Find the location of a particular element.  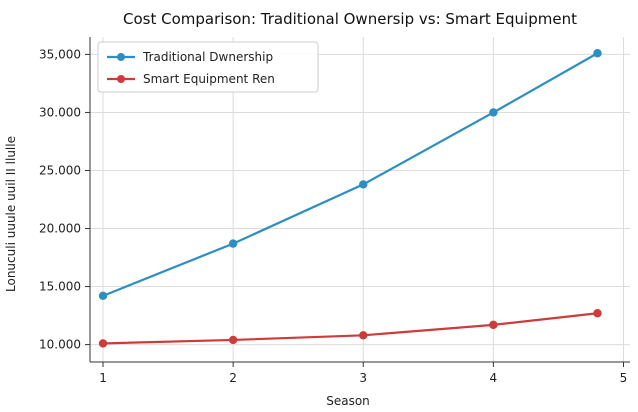

legend: Traditional Dwnership Smart Equipment Ren is located at coordinates (208, 67).